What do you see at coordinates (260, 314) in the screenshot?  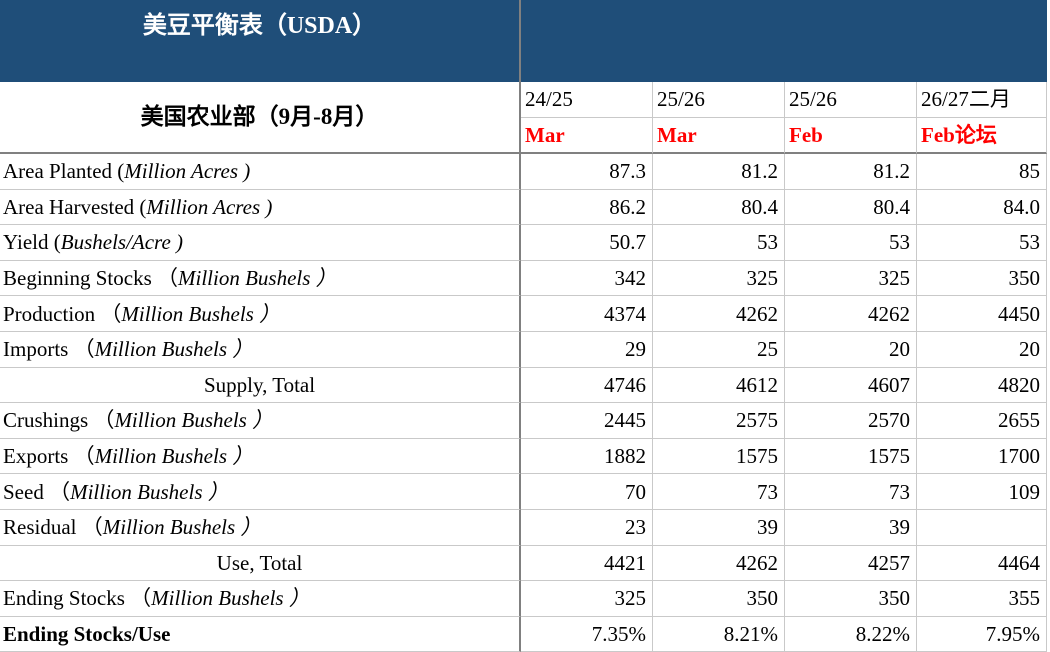 I see `row-label-production: Production （Million Bushels ）` at bounding box center [260, 314].